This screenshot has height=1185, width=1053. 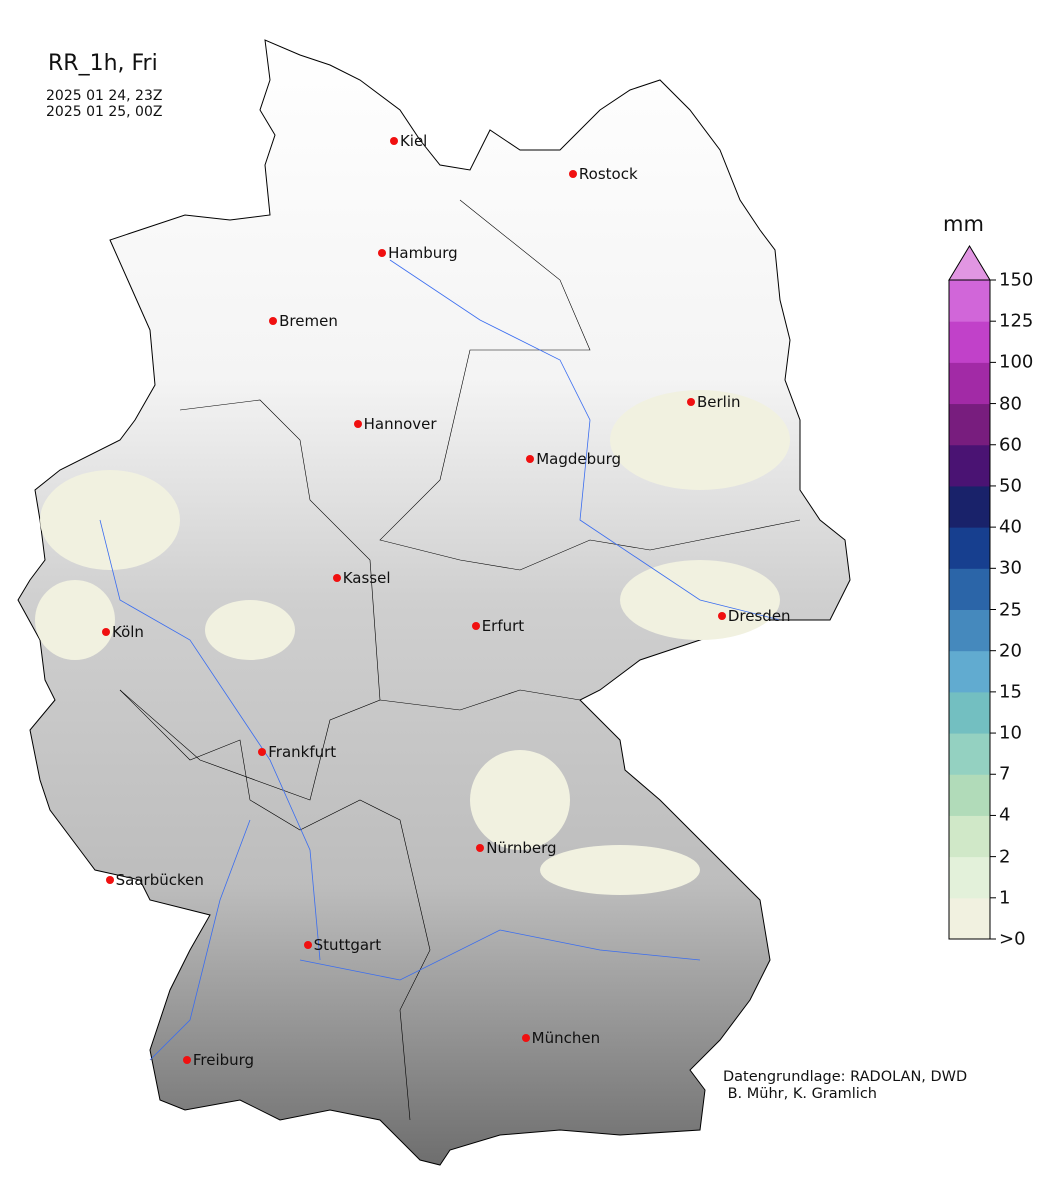 I want to click on colorbar-tick-label: 4, so click(x=1005, y=815).